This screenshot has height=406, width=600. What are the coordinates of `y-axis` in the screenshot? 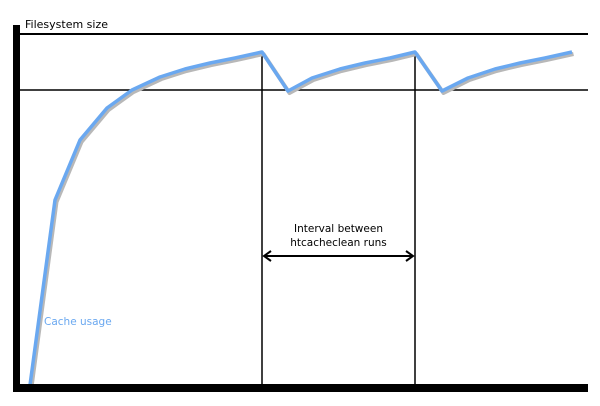 It's located at (16, 208).